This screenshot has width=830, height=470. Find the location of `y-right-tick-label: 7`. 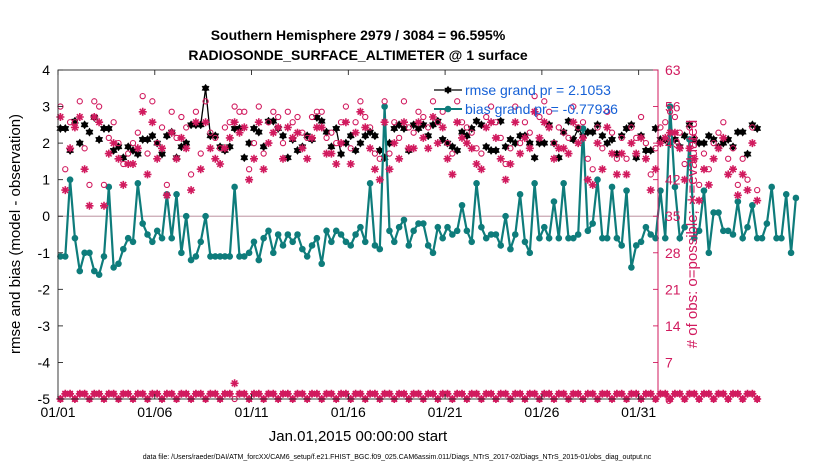

y-right-tick-label: 7 is located at coordinates (669, 362).